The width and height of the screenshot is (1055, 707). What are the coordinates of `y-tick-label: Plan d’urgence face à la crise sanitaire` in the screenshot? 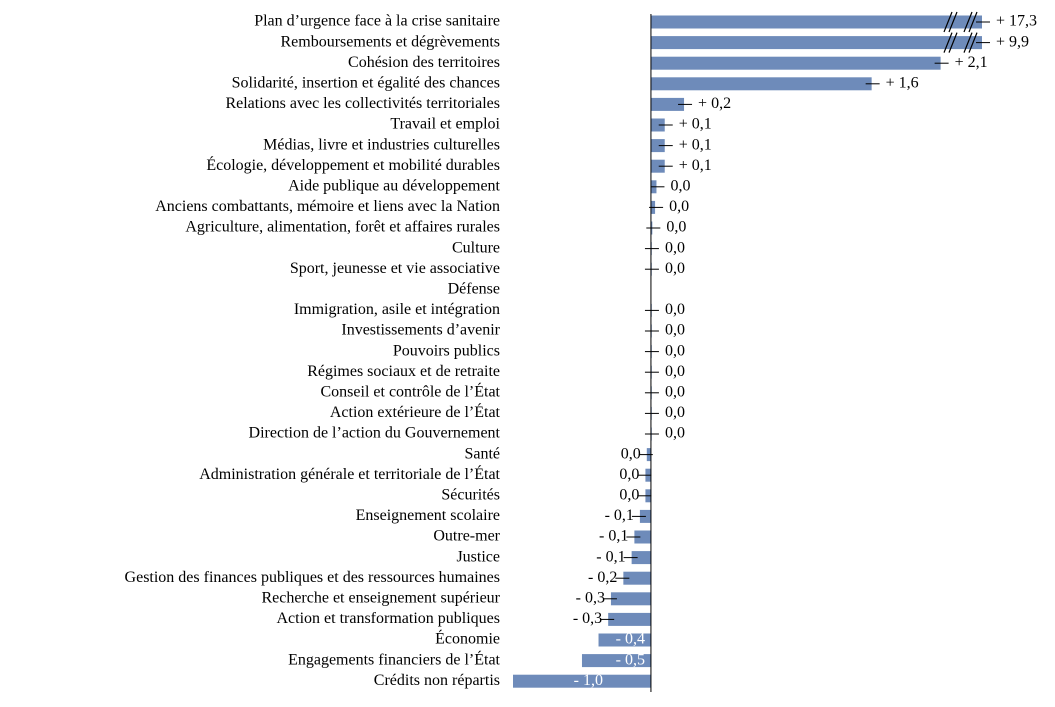 It's located at (377, 21).